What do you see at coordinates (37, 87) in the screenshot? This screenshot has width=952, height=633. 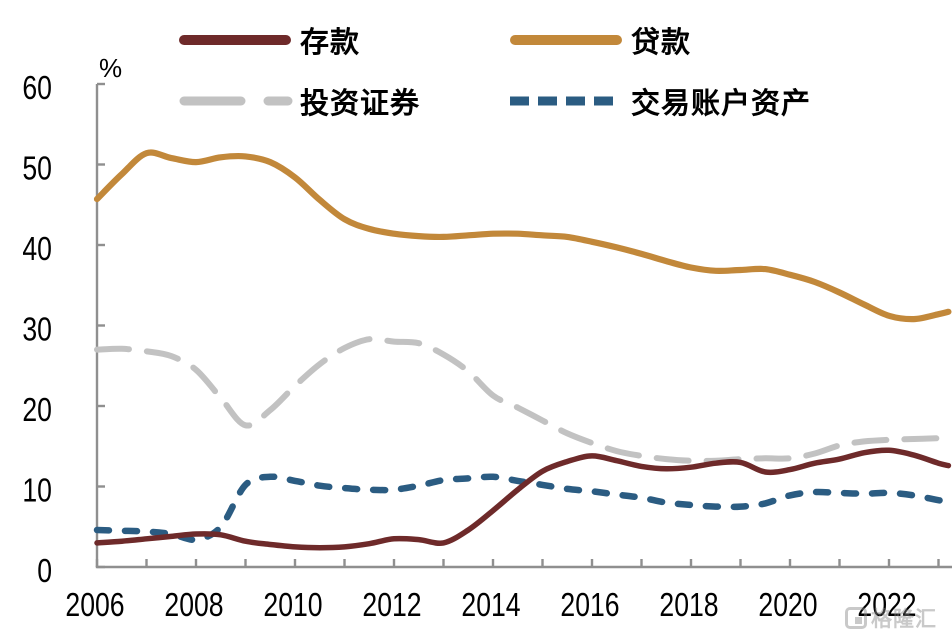 I see `y-tick-label: 60` at bounding box center [37, 87].